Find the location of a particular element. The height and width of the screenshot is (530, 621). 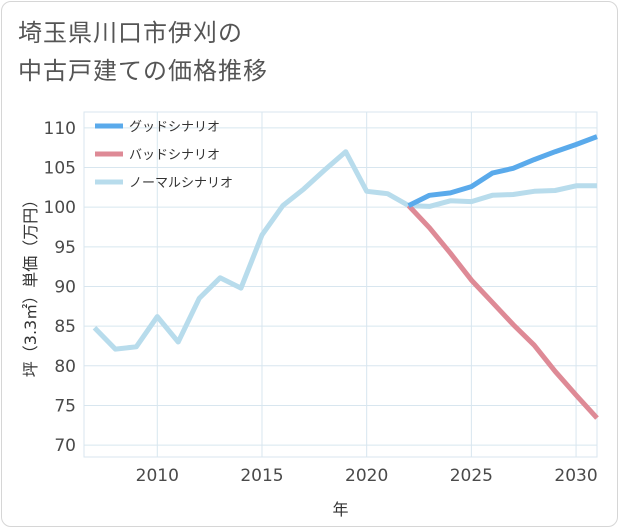

legend-label-bad: バッドシナリオ is located at coordinates (174, 155).